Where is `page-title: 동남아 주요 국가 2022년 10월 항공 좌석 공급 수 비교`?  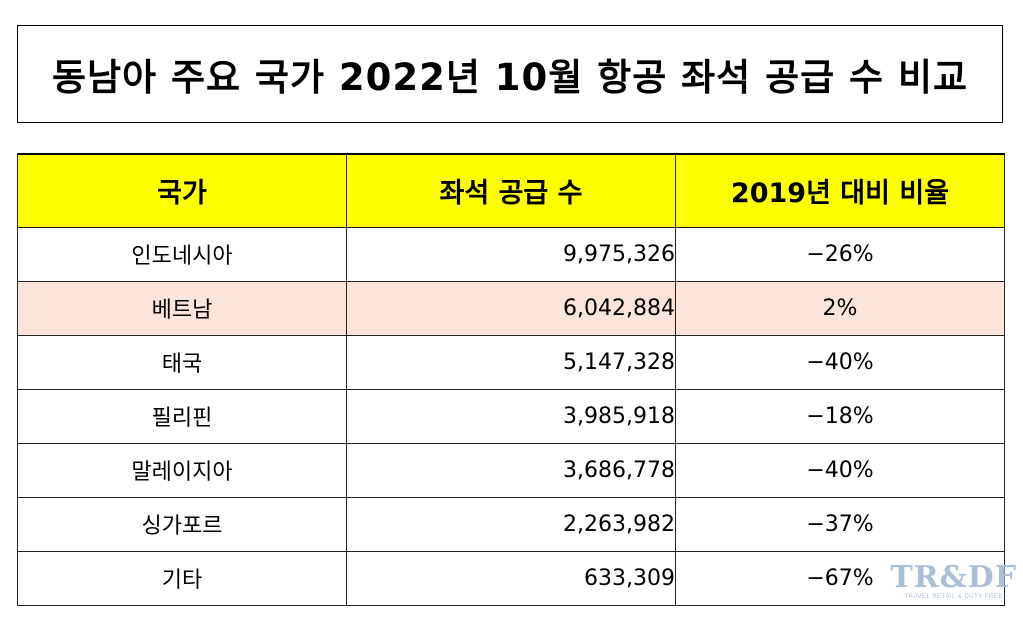
page-title: 동남아 주요 국가 2022년 10월 항공 좌석 공급 수 비교 is located at coordinates (510, 77).